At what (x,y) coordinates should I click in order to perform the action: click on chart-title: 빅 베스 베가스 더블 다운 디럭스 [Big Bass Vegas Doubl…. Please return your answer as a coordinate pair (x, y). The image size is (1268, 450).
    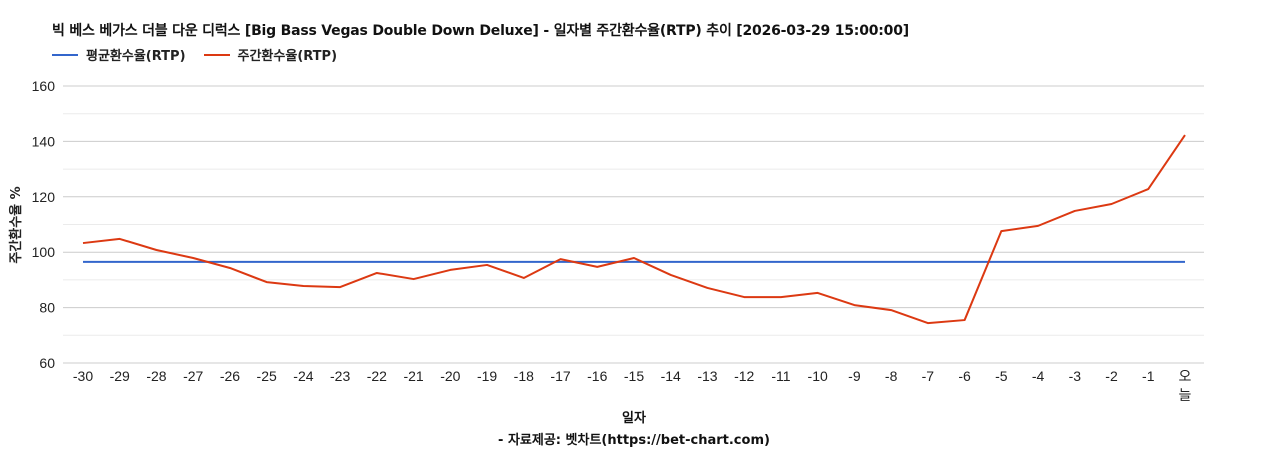
    Looking at the image, I should click on (480, 31).